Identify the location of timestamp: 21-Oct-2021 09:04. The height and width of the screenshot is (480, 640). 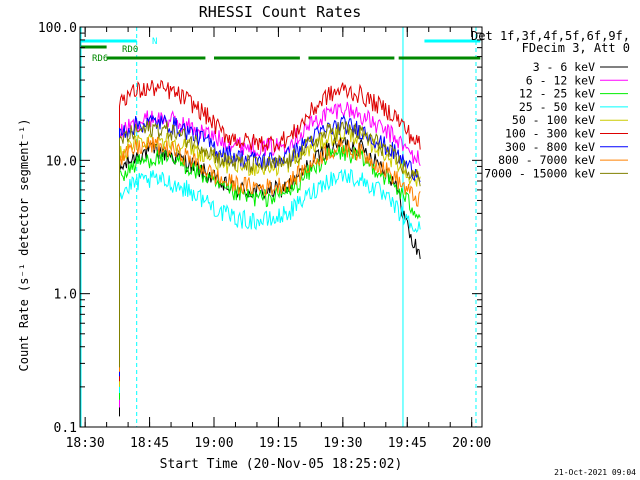
(595, 472).